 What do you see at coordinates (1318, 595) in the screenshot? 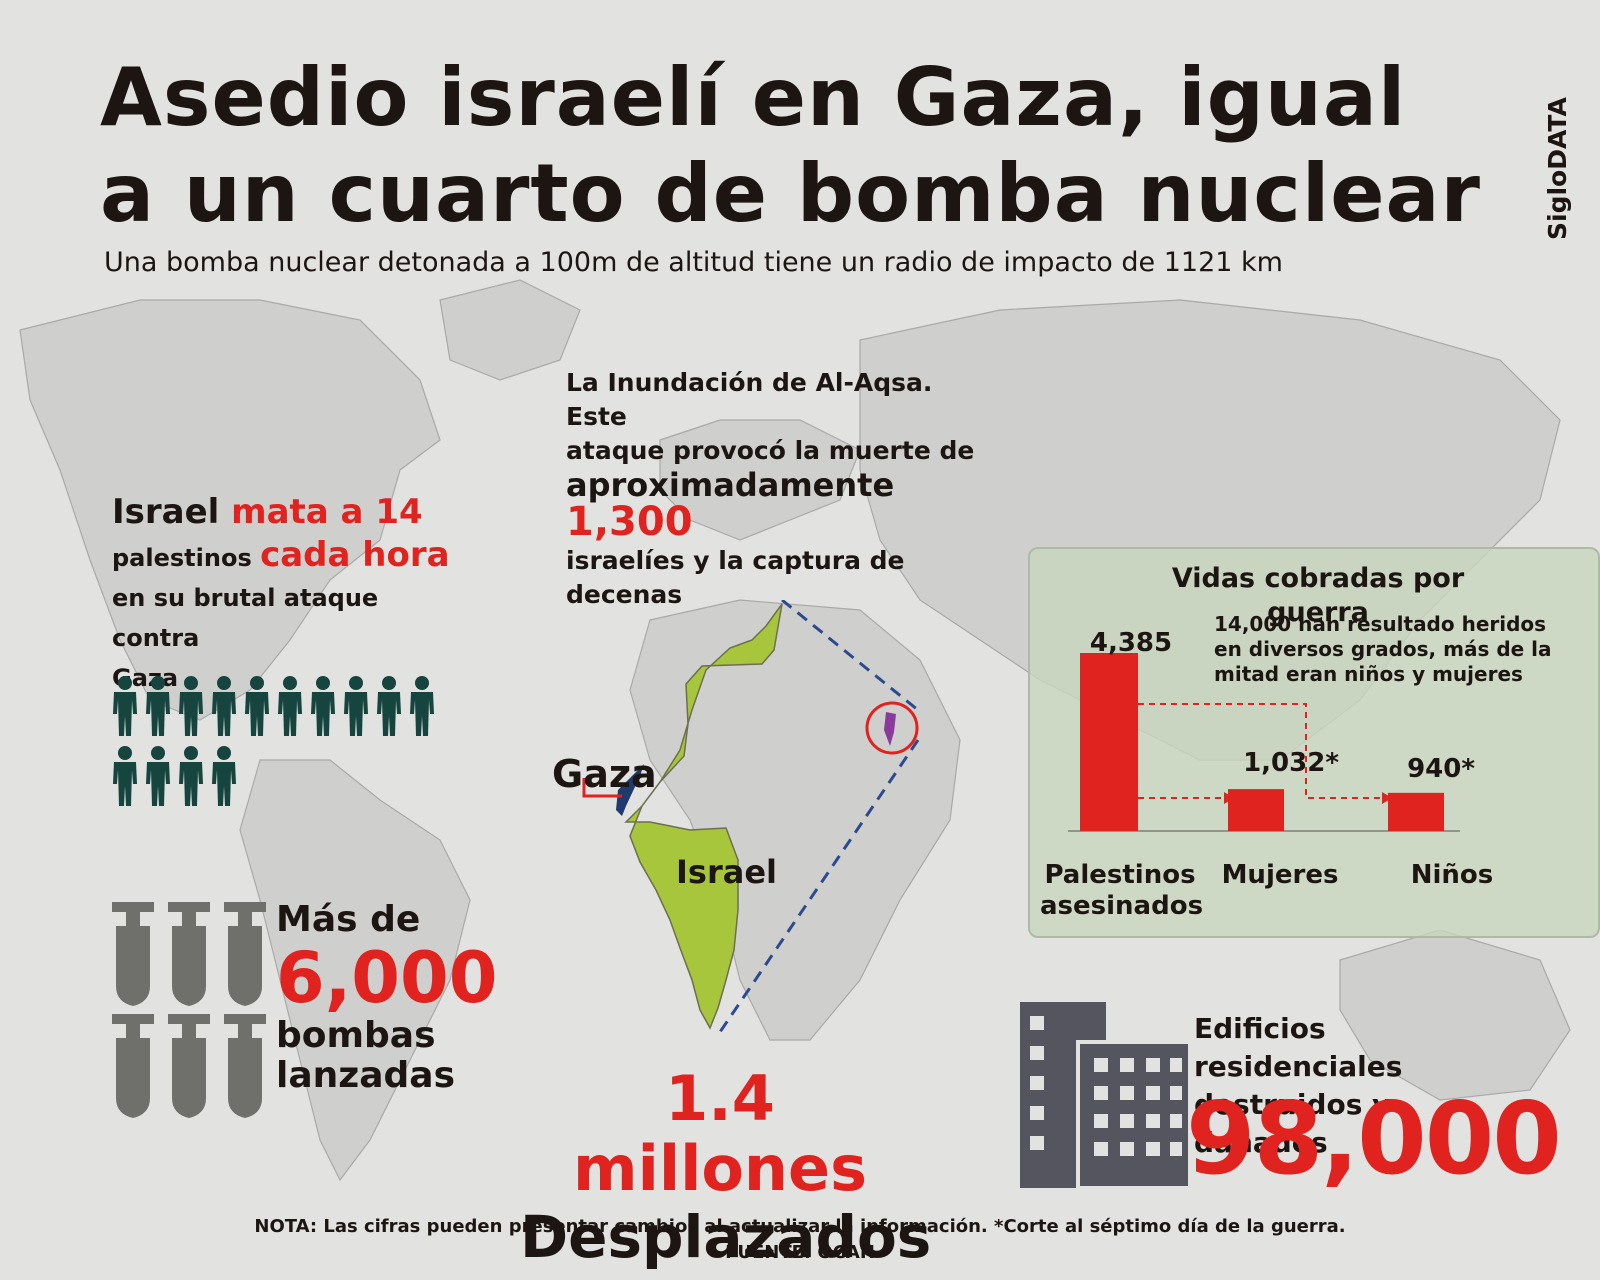
I see `casualties-title: Vidas cobradas por guerra` at bounding box center [1318, 595].